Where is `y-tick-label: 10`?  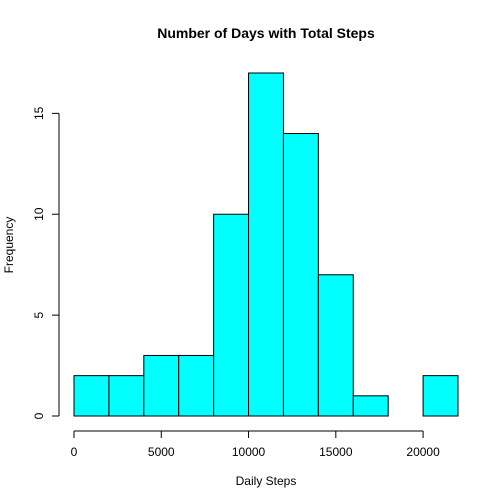
y-tick-label: 10 is located at coordinates (39, 214).